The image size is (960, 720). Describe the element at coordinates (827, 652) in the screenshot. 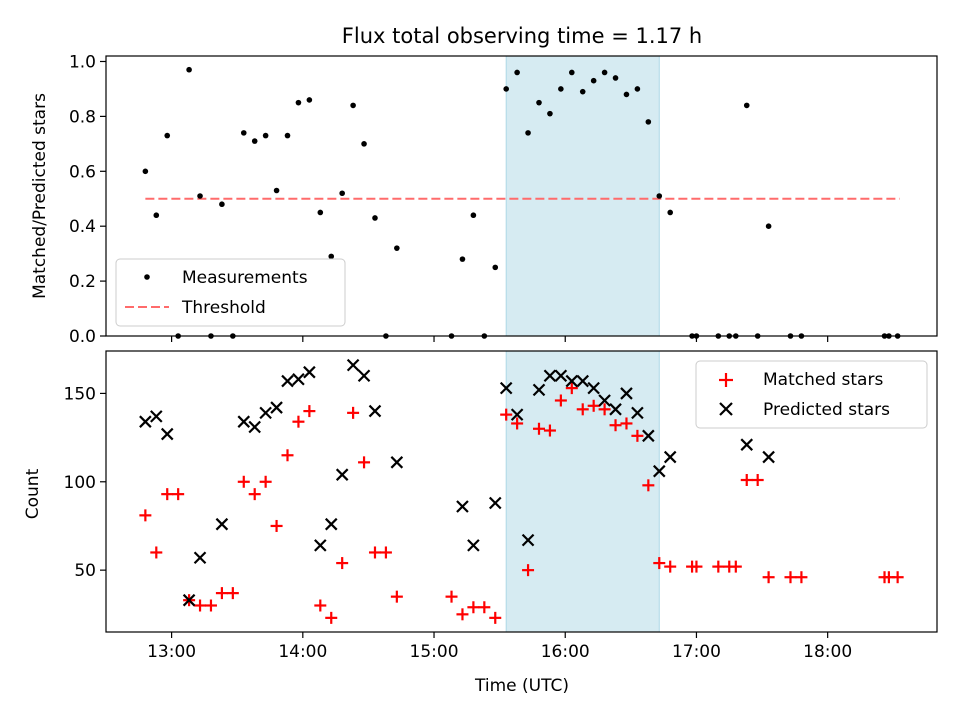

I see `bottom-x-tick-label: 18:00` at that location.